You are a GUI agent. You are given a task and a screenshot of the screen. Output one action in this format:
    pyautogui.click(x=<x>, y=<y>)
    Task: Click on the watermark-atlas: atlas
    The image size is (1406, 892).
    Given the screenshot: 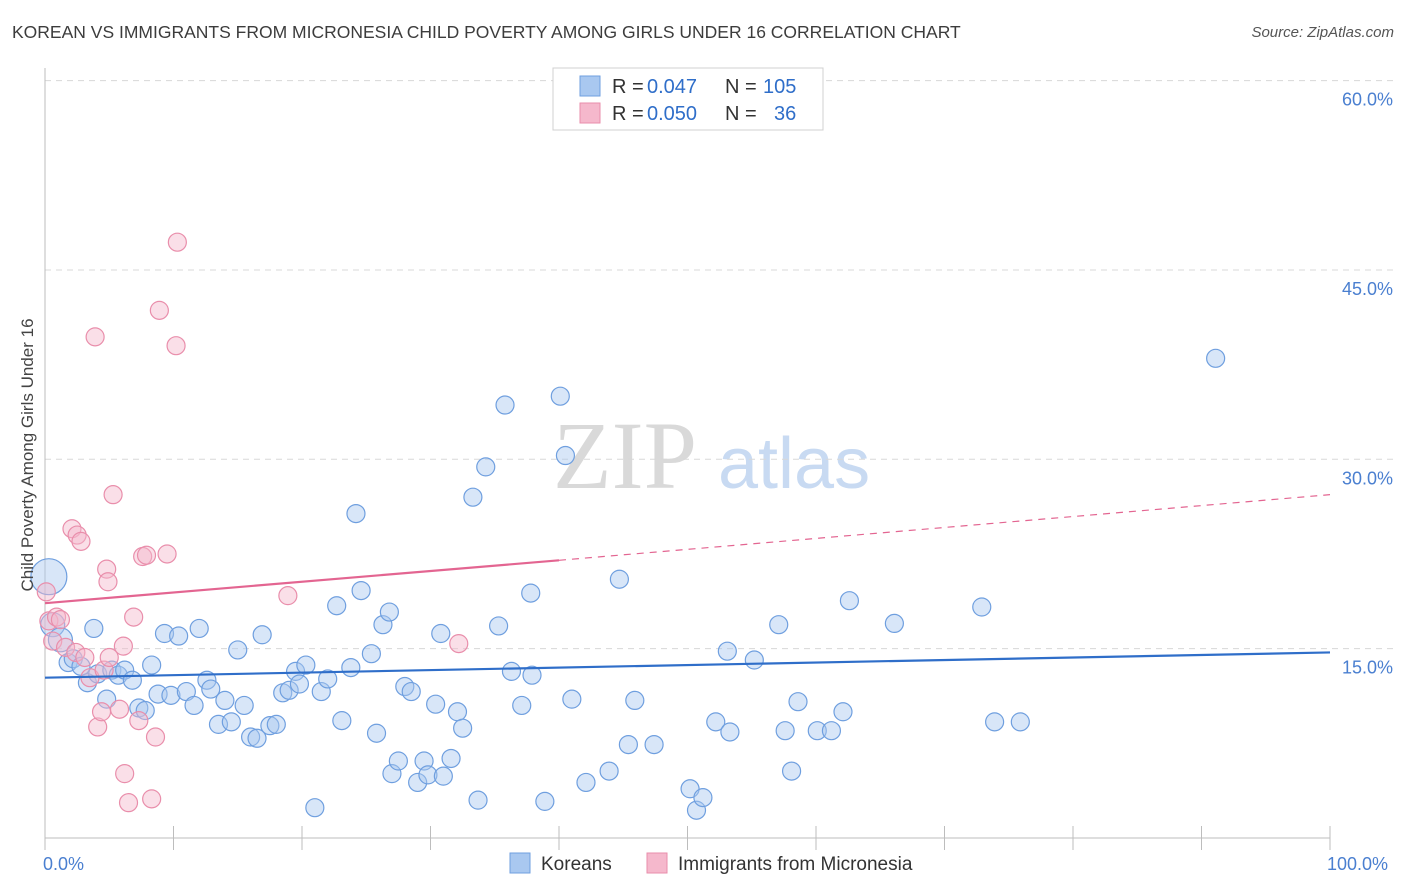 What is the action you would take?
    pyautogui.click(x=794, y=464)
    